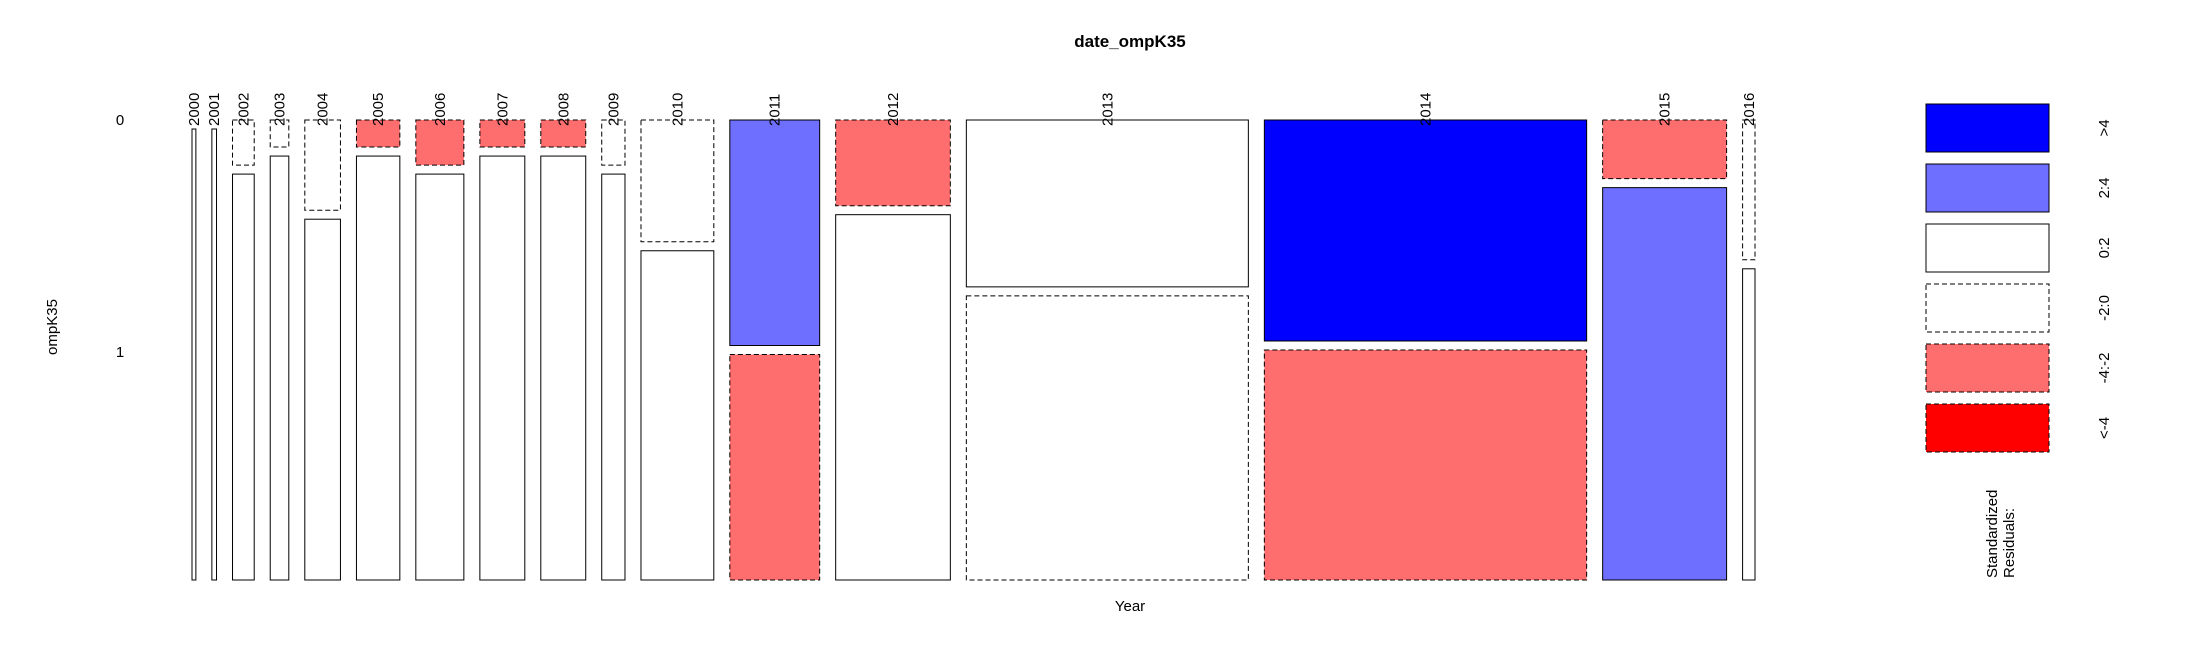  What do you see at coordinates (502, 109) in the screenshot?
I see `year-label-2007: 2007` at bounding box center [502, 109].